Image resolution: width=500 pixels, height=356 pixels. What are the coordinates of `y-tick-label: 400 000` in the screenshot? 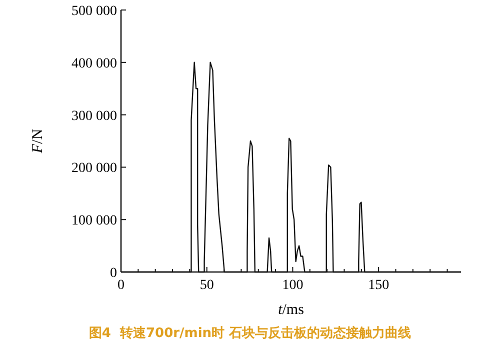 It's located at (94, 64).